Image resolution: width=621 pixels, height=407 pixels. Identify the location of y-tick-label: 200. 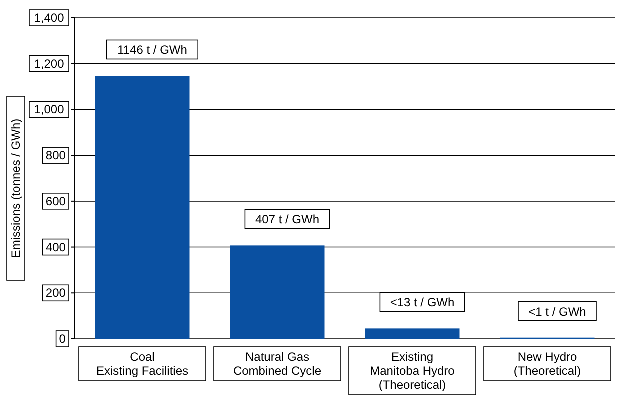
(56, 293).